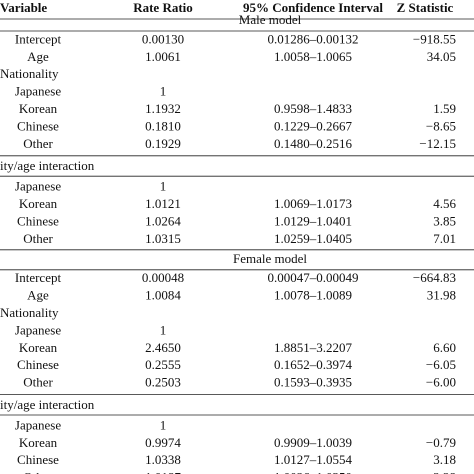 This screenshot has height=474, width=474. Describe the element at coordinates (163, 108) in the screenshot. I see `cell: 1.1932` at that location.